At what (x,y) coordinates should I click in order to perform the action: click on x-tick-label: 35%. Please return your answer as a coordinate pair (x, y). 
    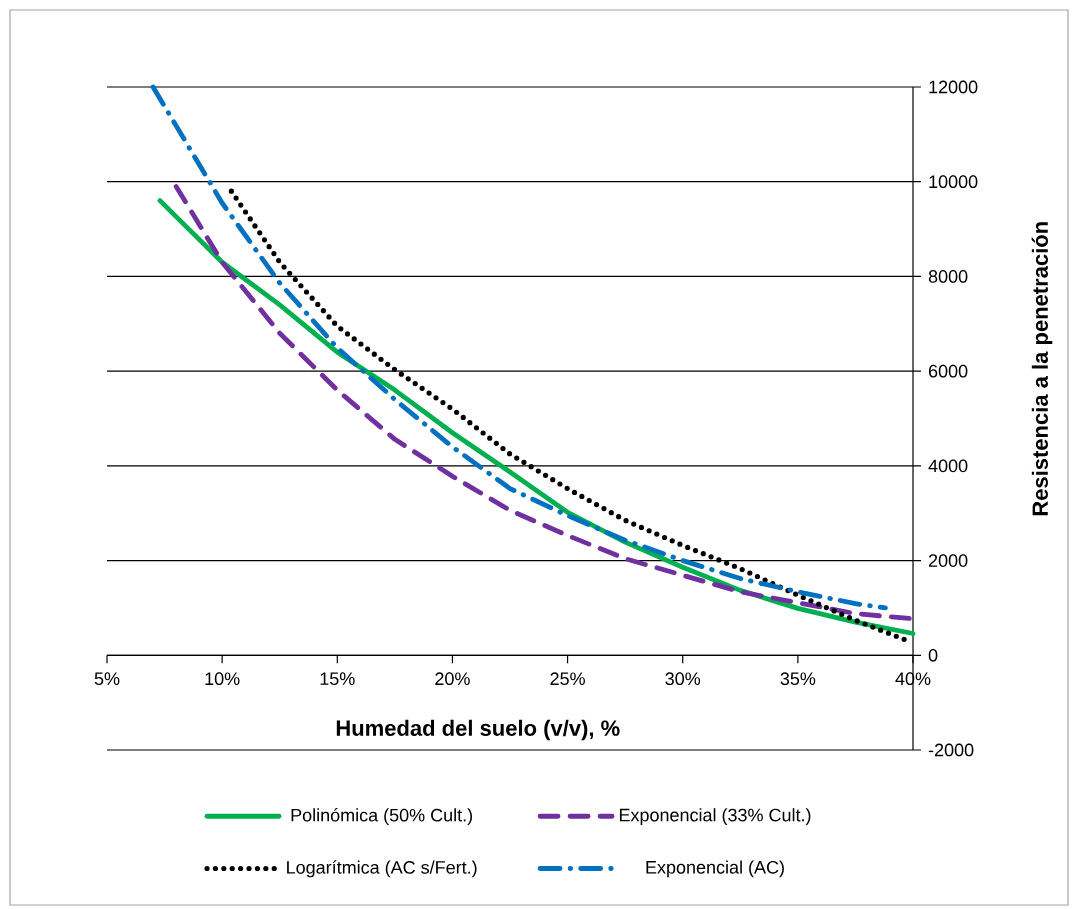
    Looking at the image, I should click on (798, 679).